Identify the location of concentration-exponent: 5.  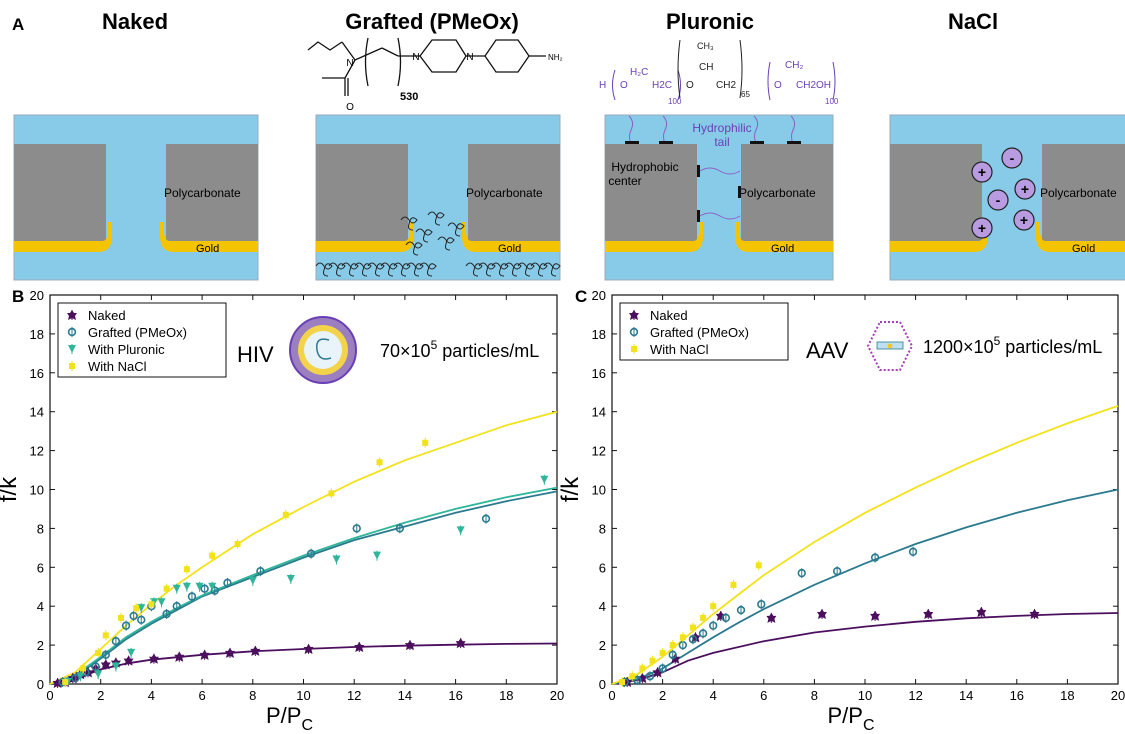
(434, 345).